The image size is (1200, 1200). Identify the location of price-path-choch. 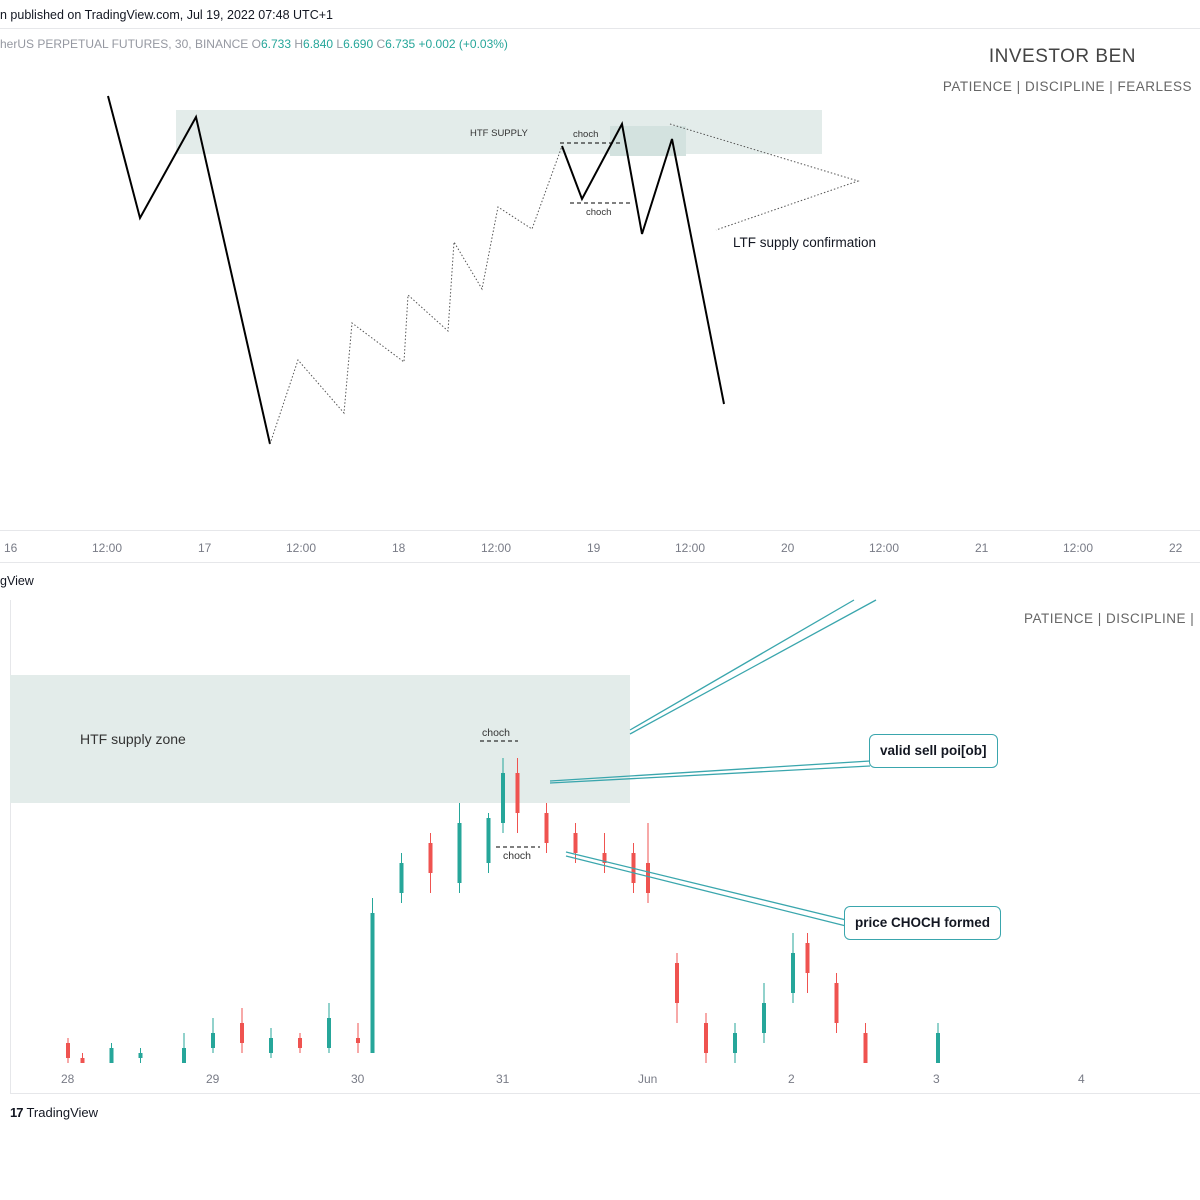
(643, 262).